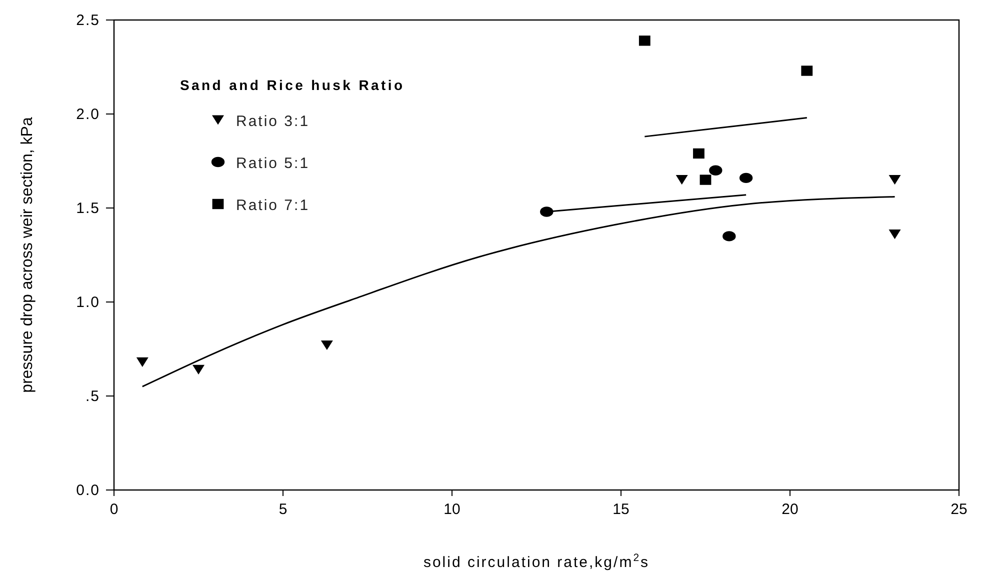 The image size is (986, 575). Describe the element at coordinates (88, 490) in the screenshot. I see `y-tick-label: 0.0` at that location.